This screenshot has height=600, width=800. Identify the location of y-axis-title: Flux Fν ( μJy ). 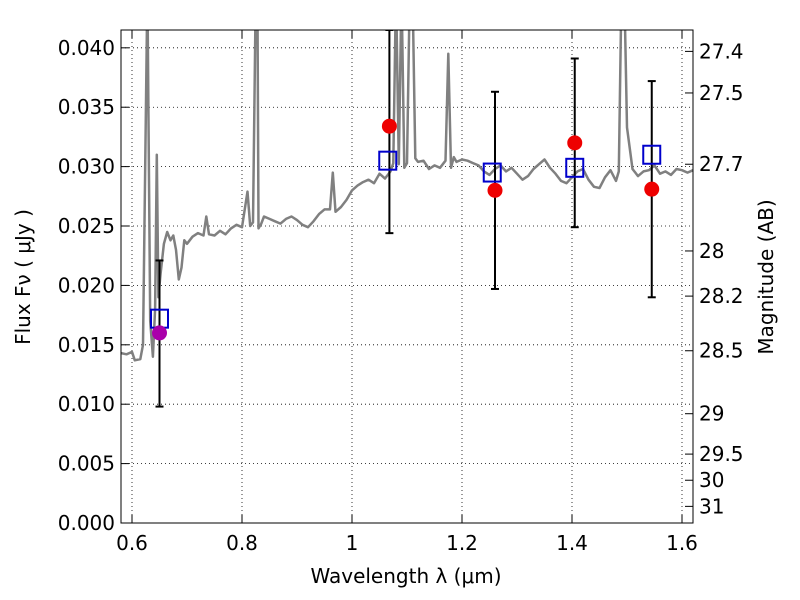
(23, 277).